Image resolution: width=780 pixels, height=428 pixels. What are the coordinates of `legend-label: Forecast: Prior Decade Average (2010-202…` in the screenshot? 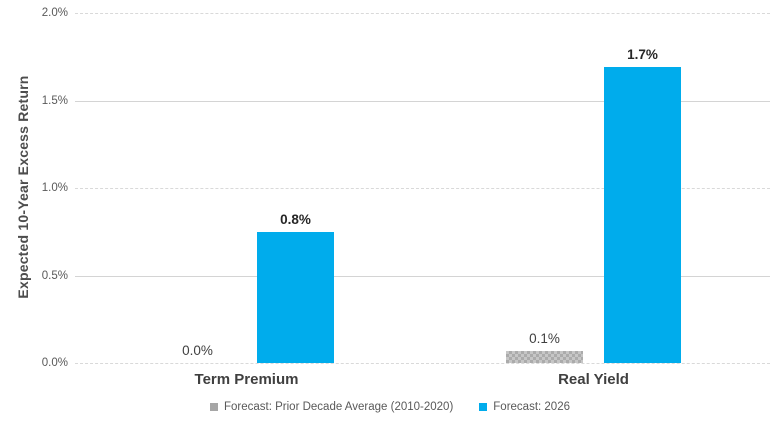 It's located at (339, 407).